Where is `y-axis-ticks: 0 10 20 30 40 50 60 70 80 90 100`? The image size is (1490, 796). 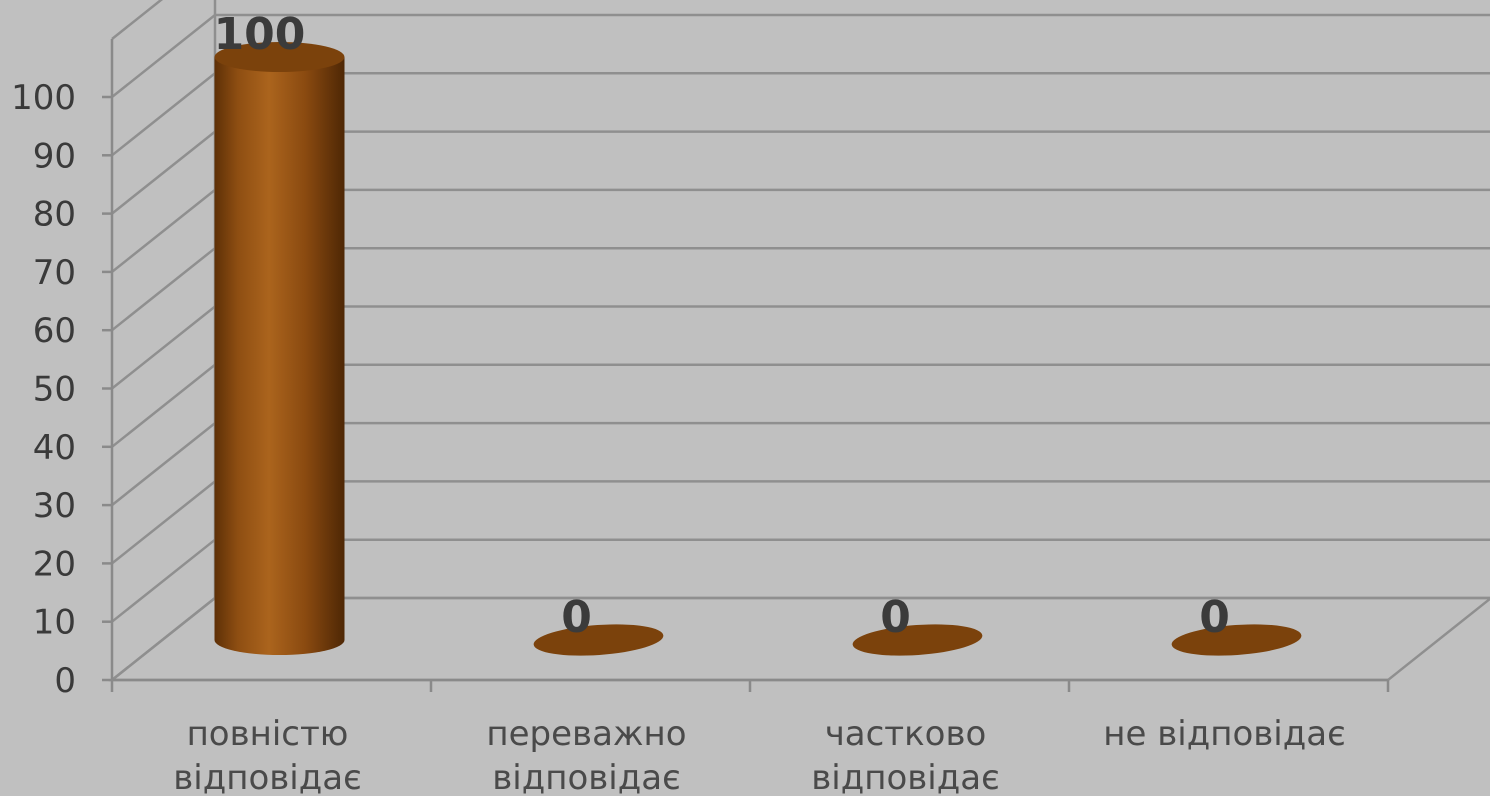 y-axis-ticks: 0 10 20 30 40 50 60 70 80 90 100 is located at coordinates (43, 389).